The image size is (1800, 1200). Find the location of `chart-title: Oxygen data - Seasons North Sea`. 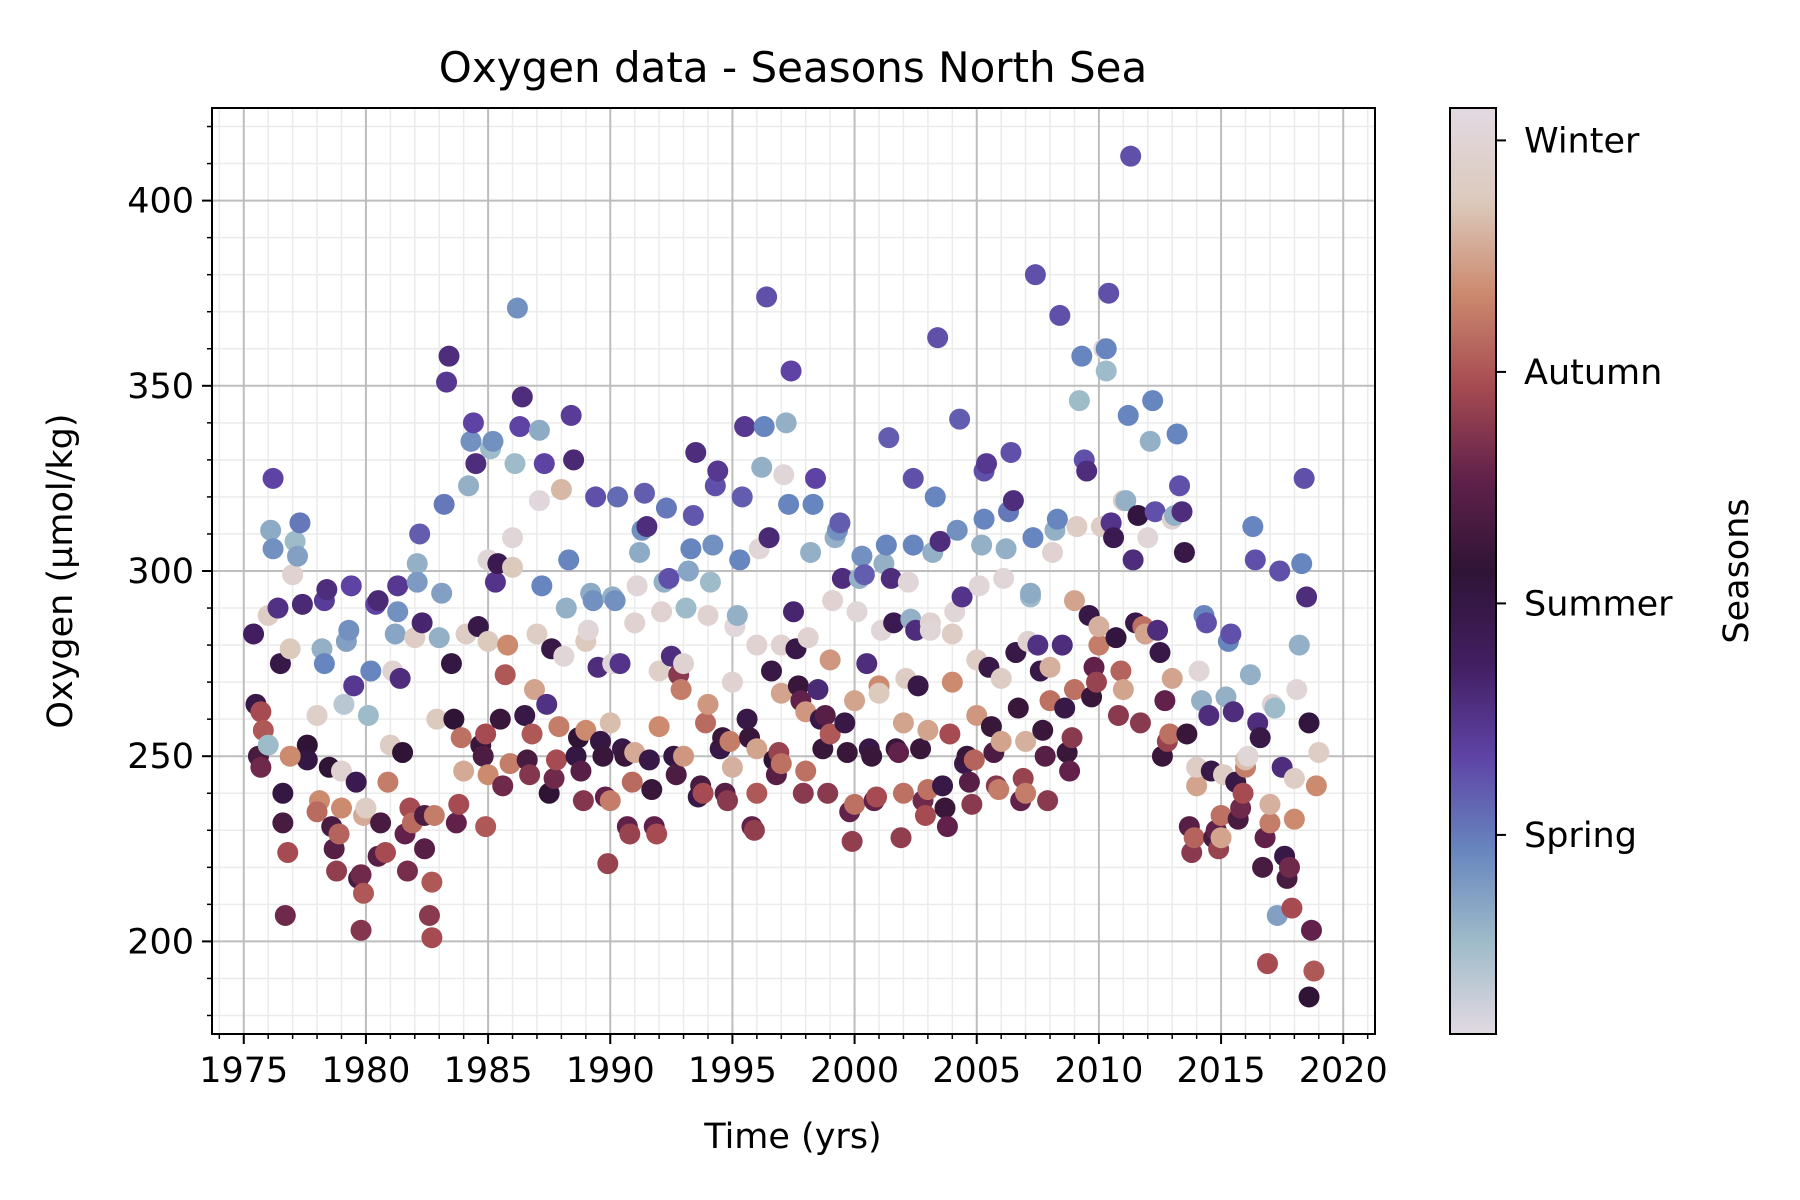

chart-title: Oxygen data - Seasons North Sea is located at coordinates (793, 67).